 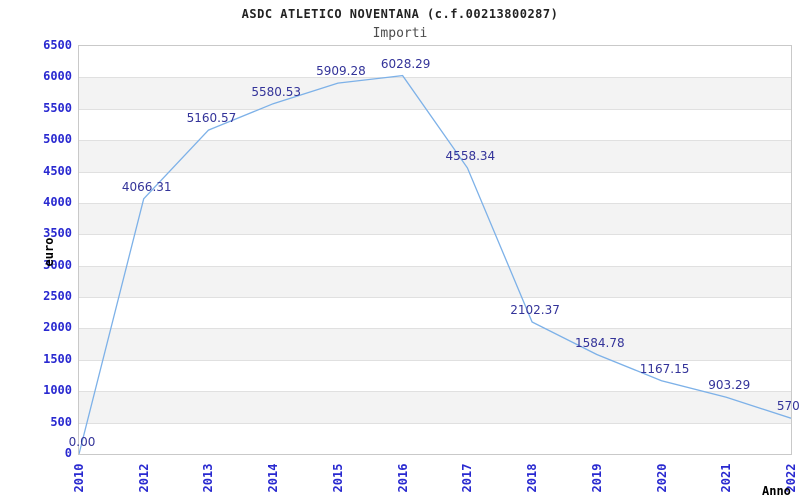 What do you see at coordinates (57, 390) in the screenshot?
I see `y-tick-label: 1000` at bounding box center [57, 390].